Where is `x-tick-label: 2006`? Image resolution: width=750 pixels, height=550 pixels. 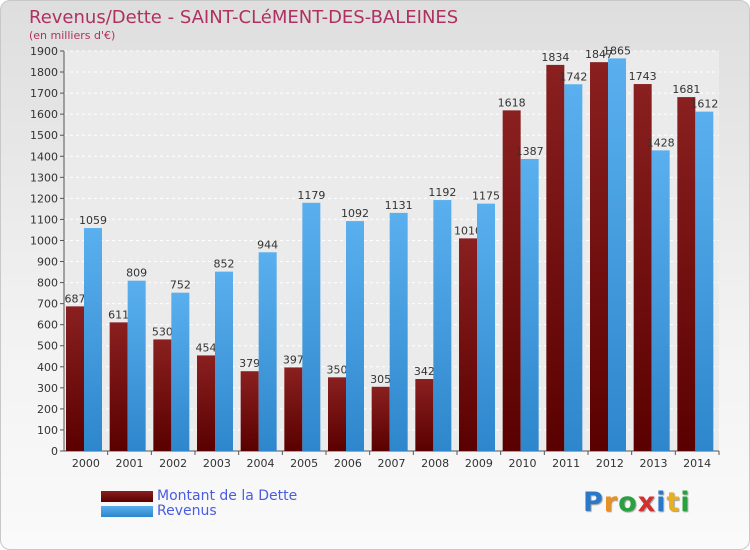 x-tick-label: 2006 is located at coordinates (348, 463).